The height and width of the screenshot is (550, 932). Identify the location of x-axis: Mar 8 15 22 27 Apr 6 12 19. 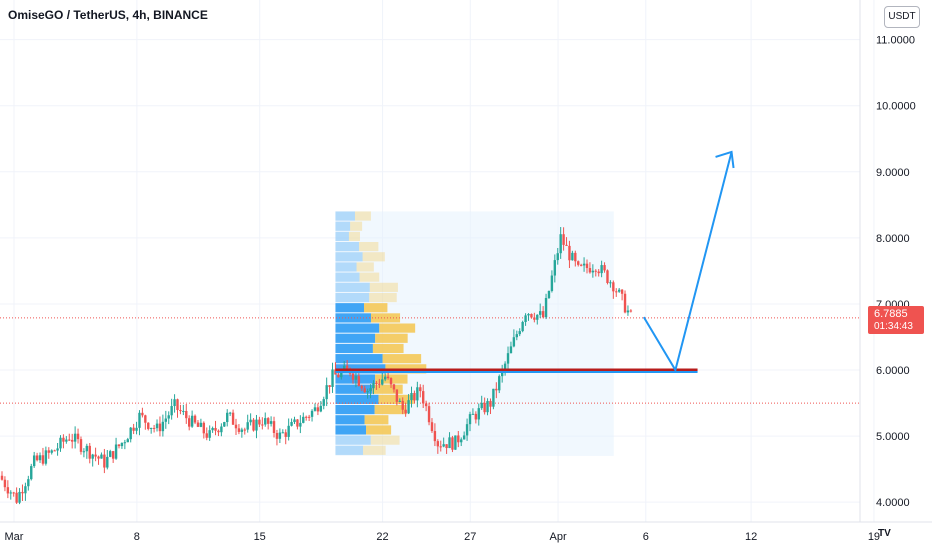
(466, 532).